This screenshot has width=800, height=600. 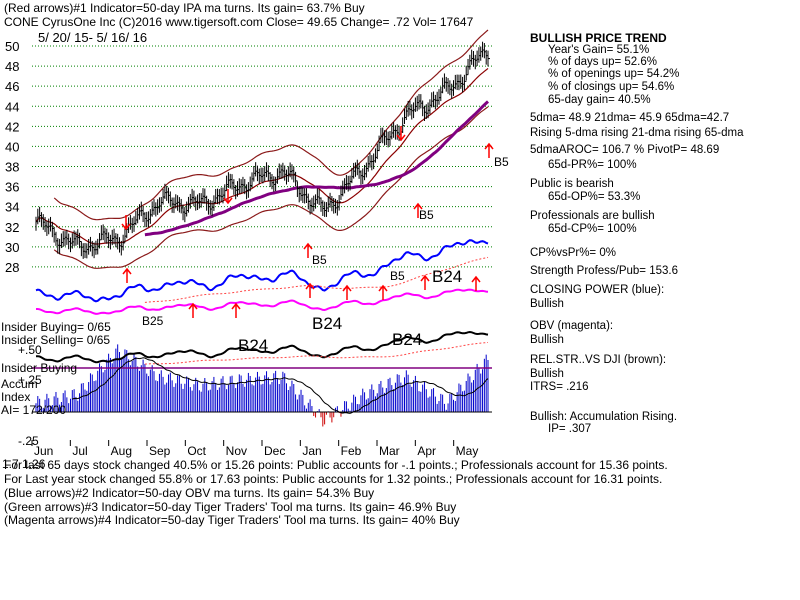 I want to click on rising-dma: Rising 5-dma rising 21-dma rising 65-dma, so click(x=637, y=133).